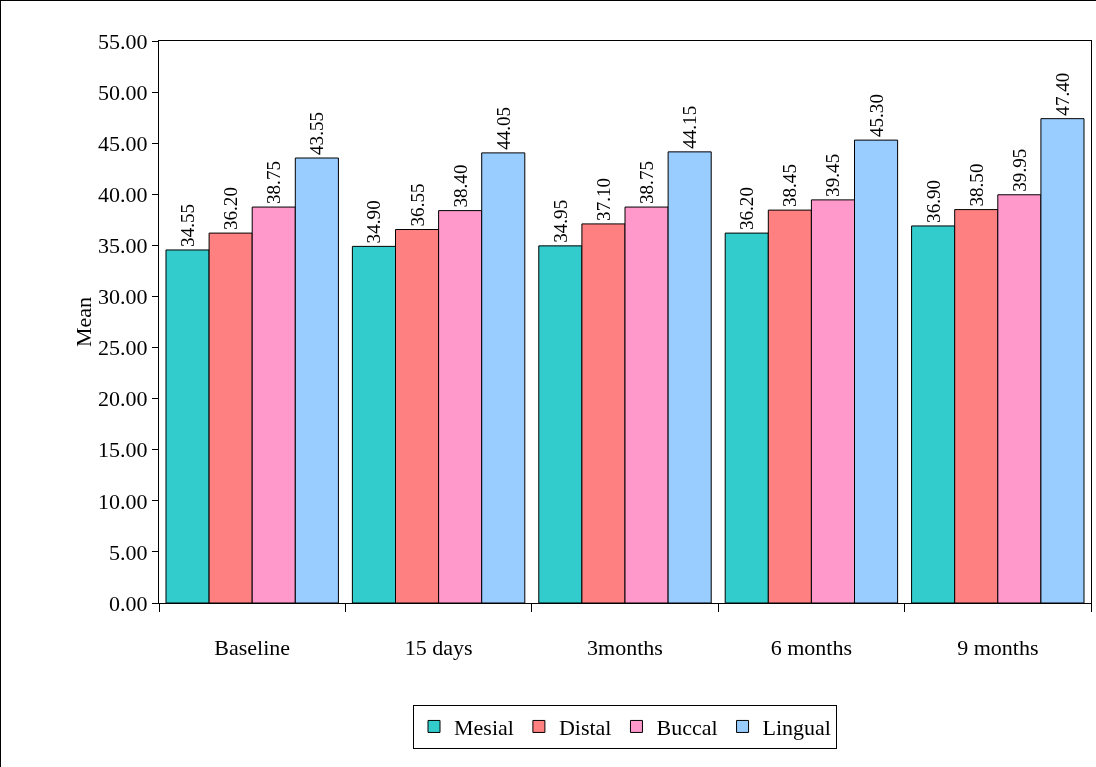 This screenshot has width=1096, height=767. What do you see at coordinates (460, 186) in the screenshot?
I see `data-label: 38.40` at bounding box center [460, 186].